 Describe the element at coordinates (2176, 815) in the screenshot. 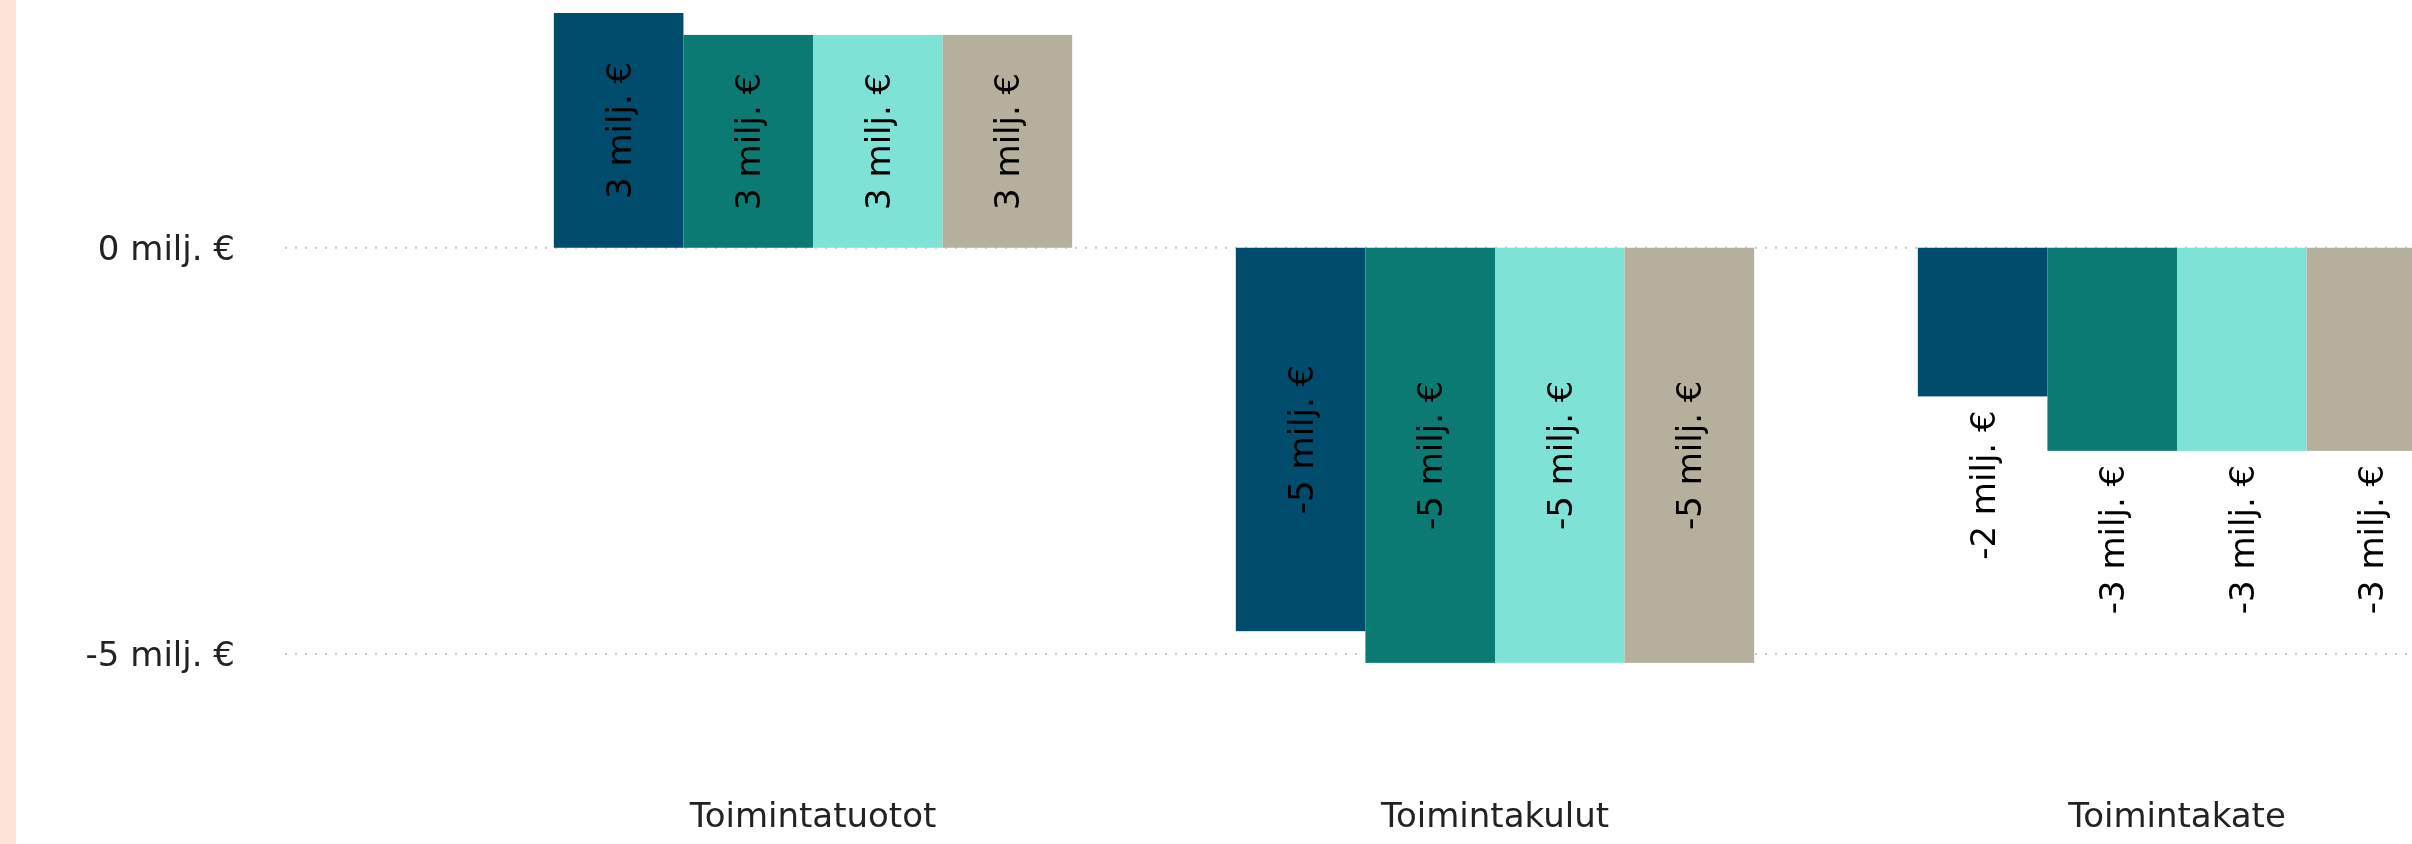

I see `x-tick-label: Toimintakate` at that location.